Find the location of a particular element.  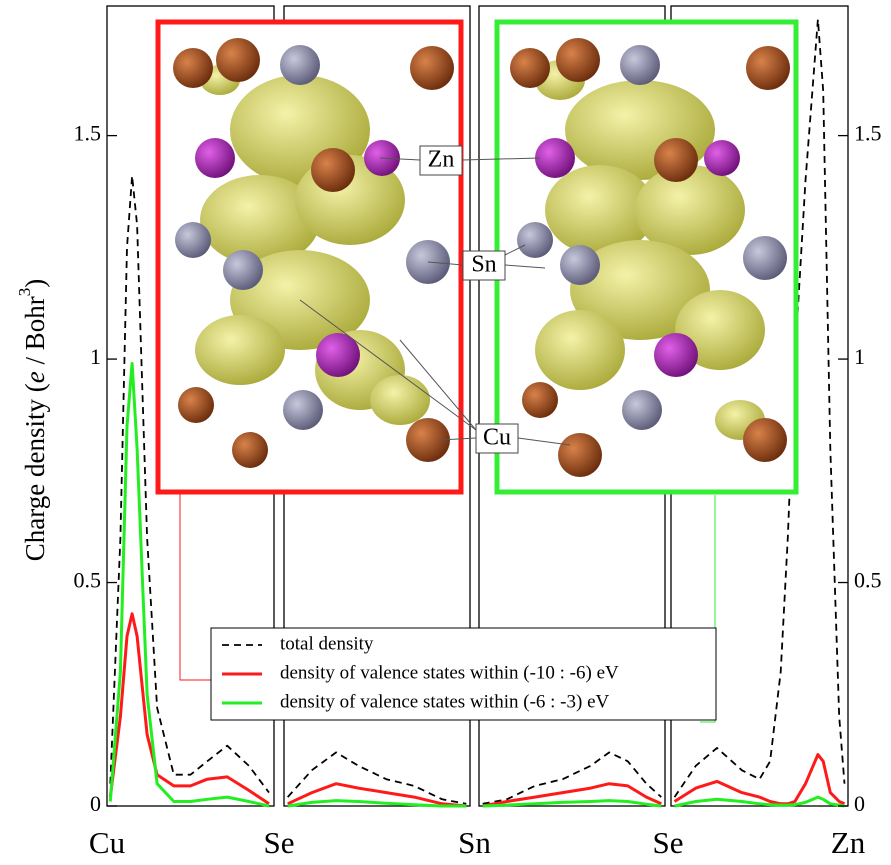

y-axis-label: Charge density (e / Bohr3) is located at coordinates (32, 420).